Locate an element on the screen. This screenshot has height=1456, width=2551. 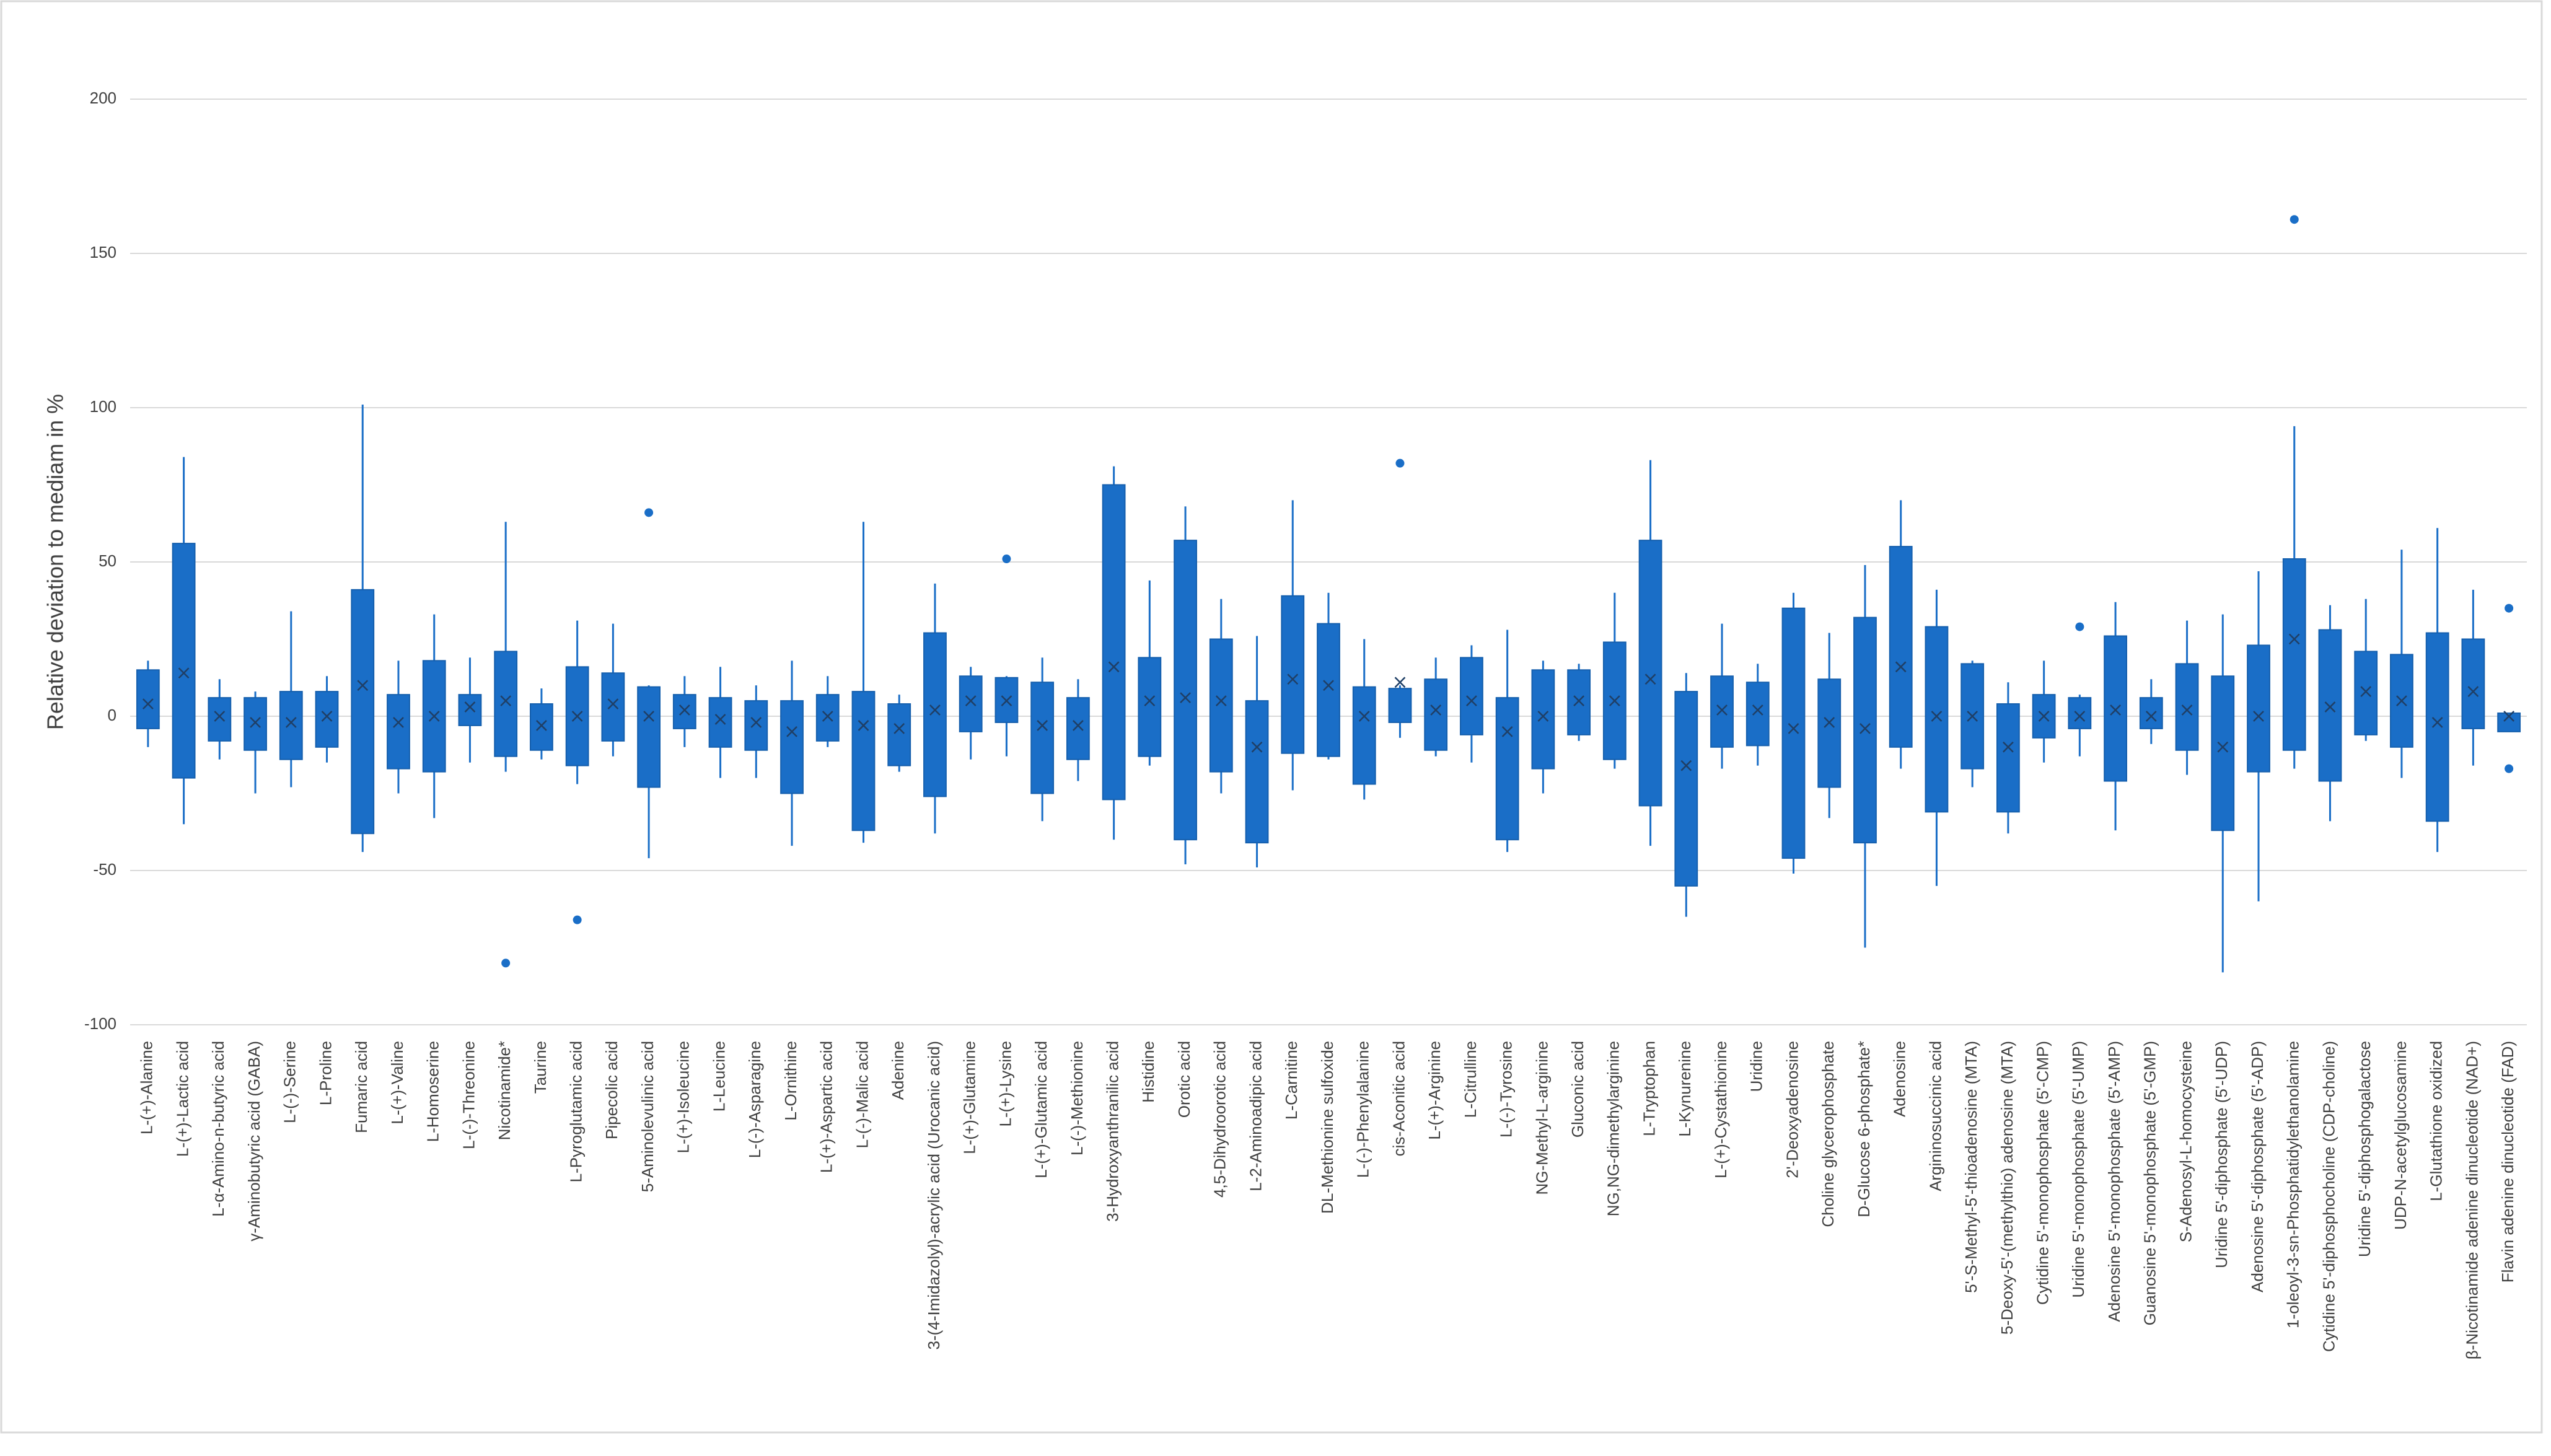
x-tick-label: L-(+)-Aspartic acid is located at coordinates (826, 1107).